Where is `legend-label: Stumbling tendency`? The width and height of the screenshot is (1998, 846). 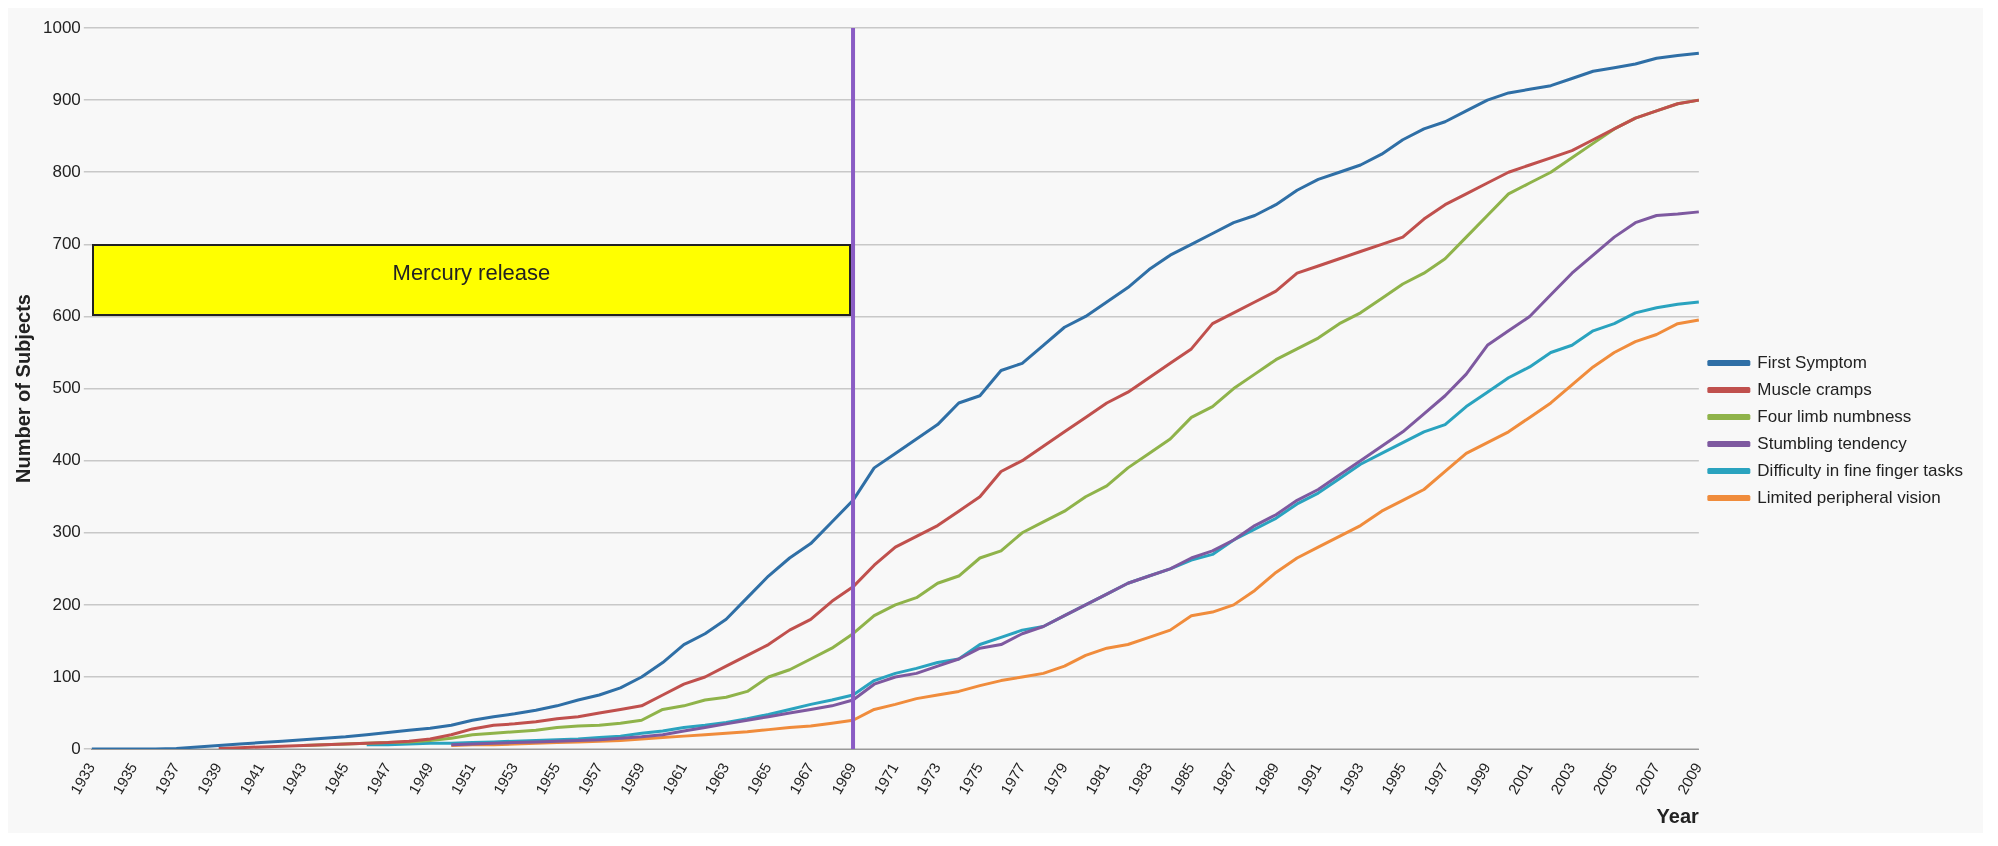 legend-label: Stumbling tendency is located at coordinates (1832, 443).